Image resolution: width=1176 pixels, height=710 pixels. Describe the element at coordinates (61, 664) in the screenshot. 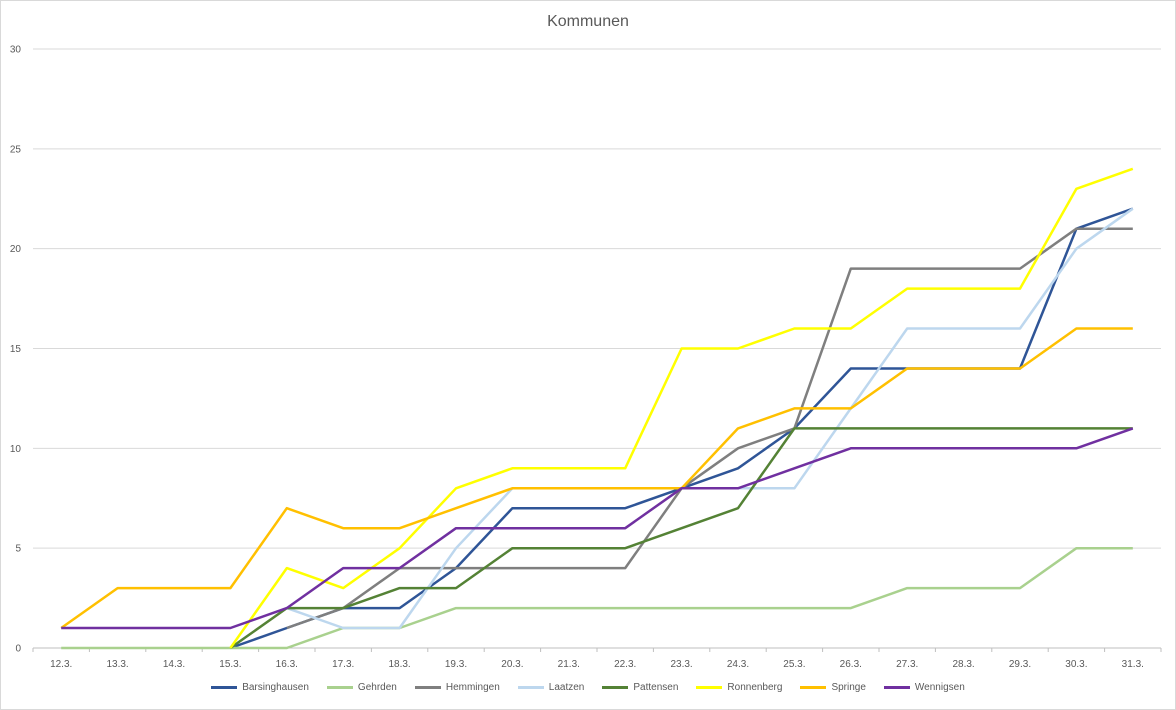

I see `x-tick-label: 12.3.` at that location.